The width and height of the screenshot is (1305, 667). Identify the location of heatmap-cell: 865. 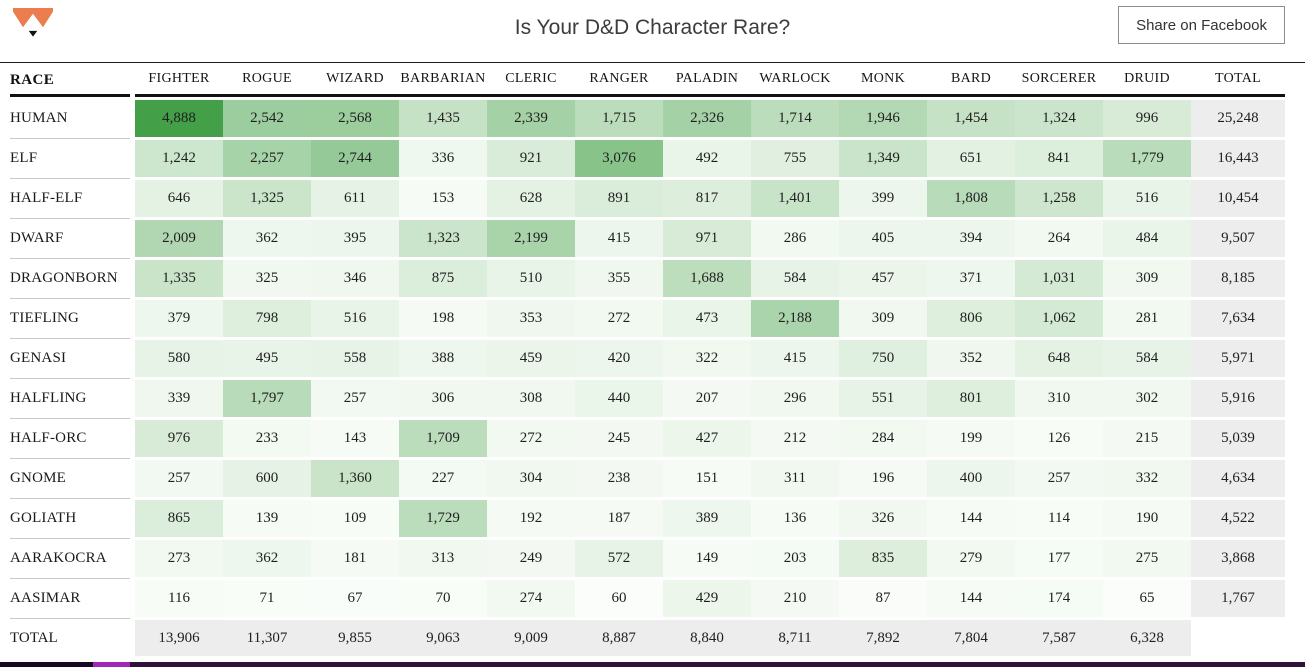
(179, 518).